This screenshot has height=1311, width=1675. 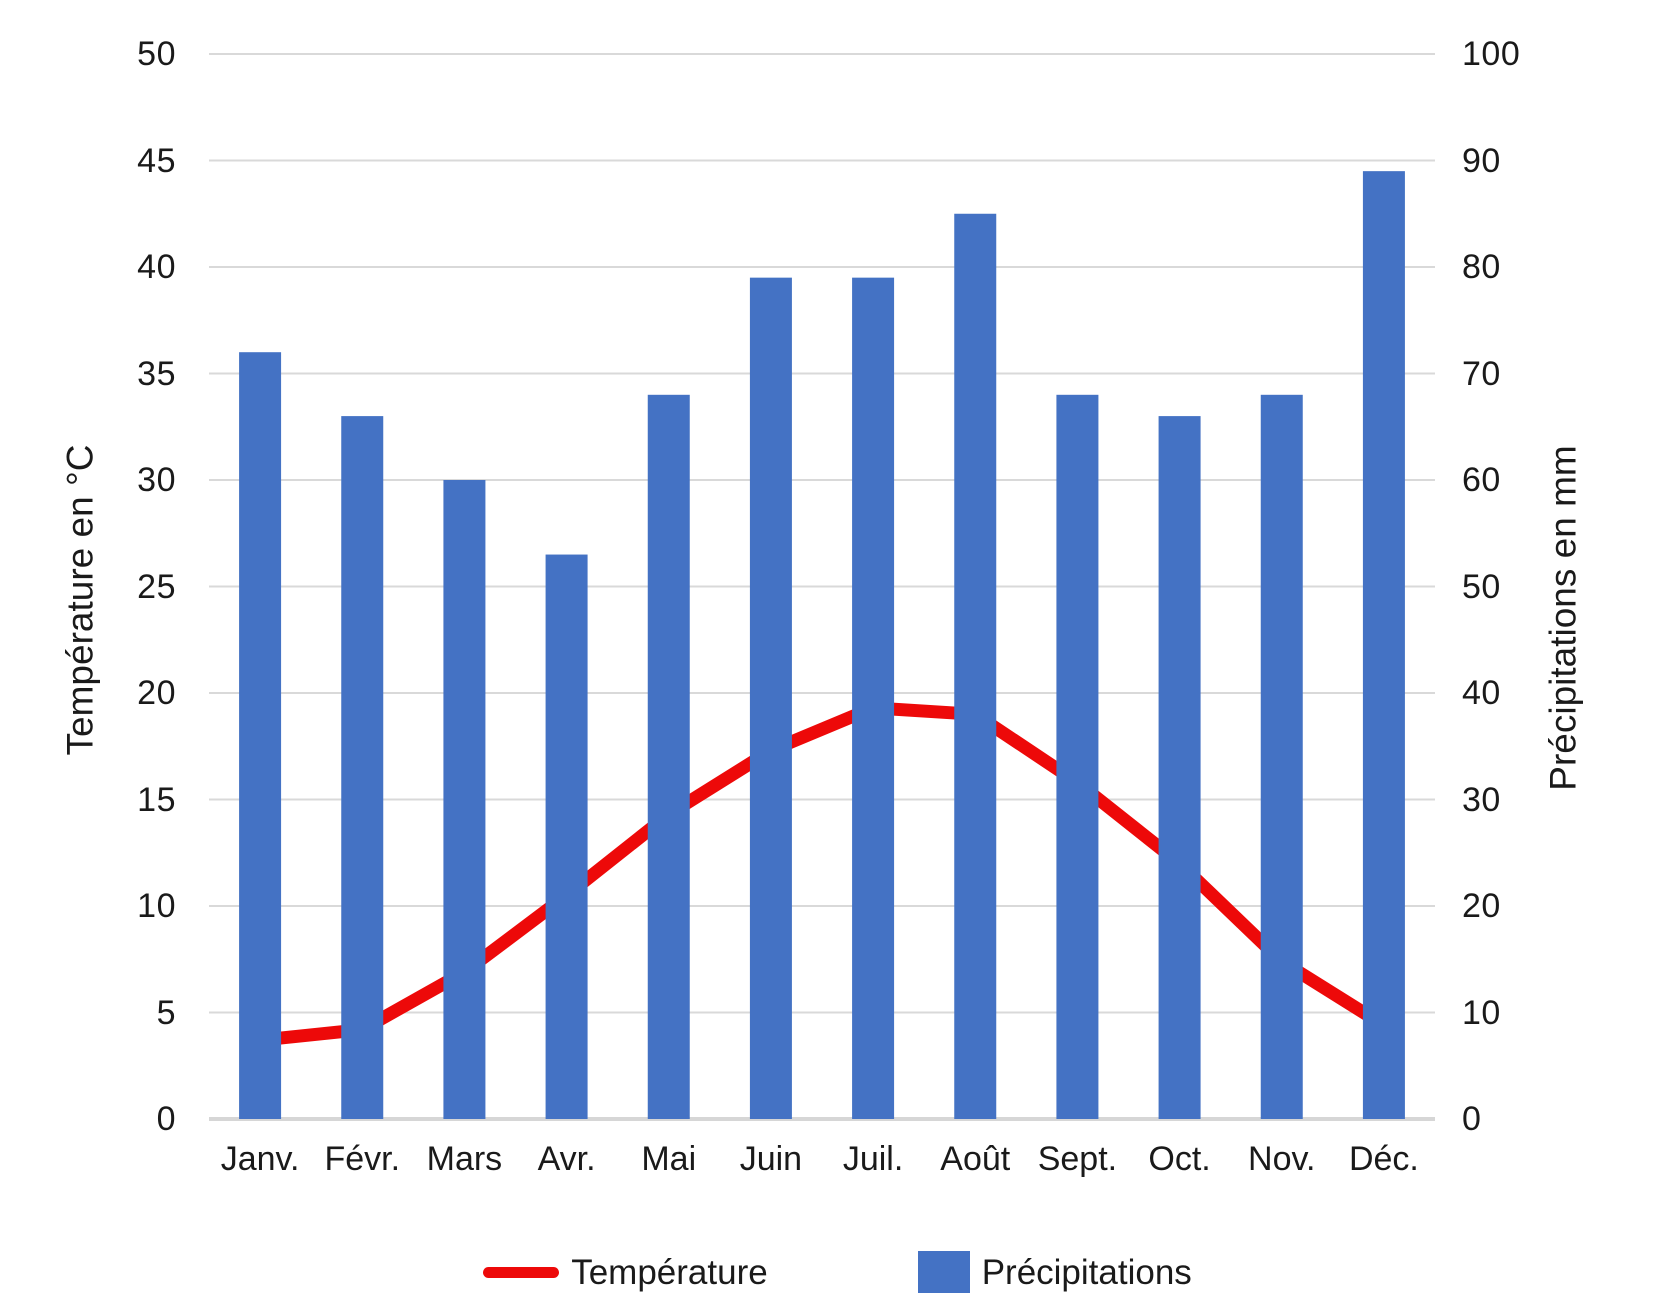 What do you see at coordinates (669, 1159) in the screenshot?
I see `x-axis-label: Mai` at bounding box center [669, 1159].